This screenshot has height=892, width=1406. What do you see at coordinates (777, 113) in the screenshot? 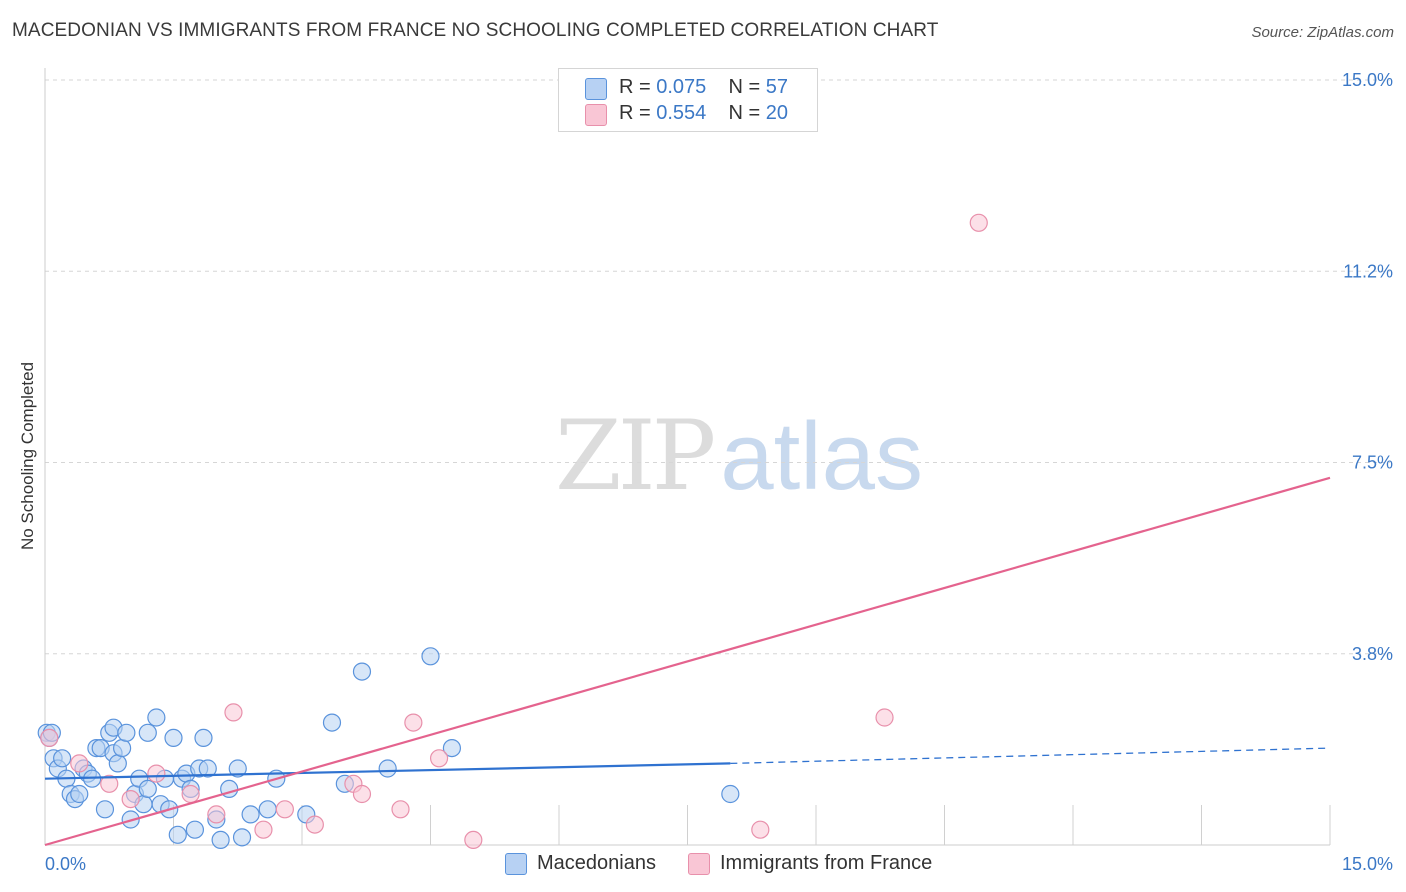
I see `legend-n-value: 20` at bounding box center [777, 113].